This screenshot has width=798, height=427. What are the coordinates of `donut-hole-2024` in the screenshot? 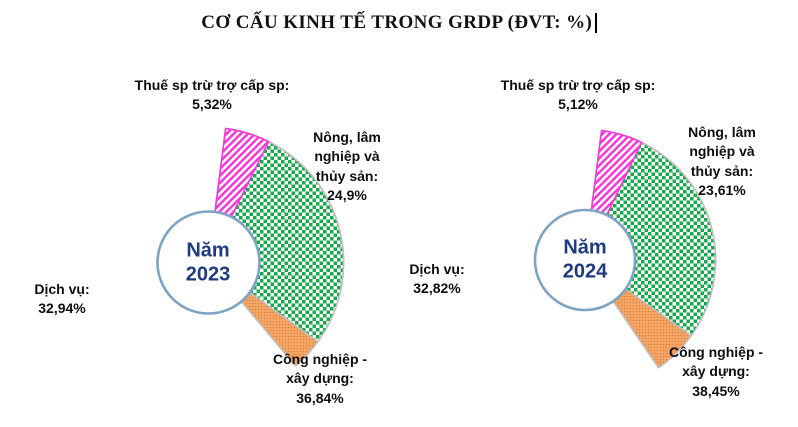 It's located at (585, 260).